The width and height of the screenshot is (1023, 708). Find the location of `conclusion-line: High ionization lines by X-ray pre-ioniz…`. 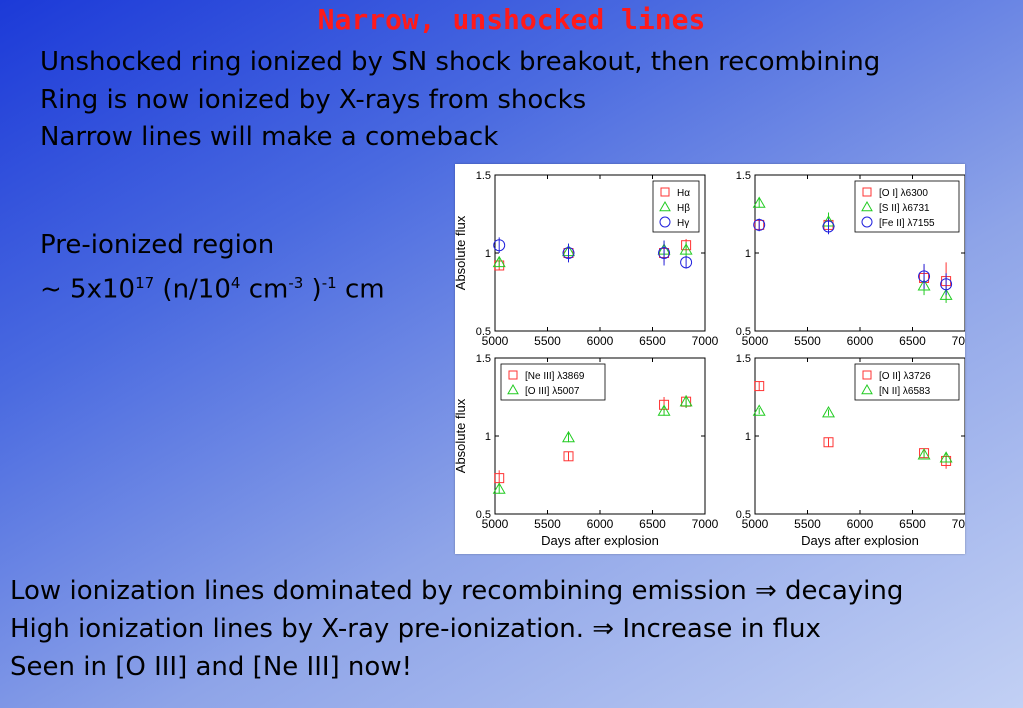

conclusion-line: High ionization lines by X-ray pre-ioniz… is located at coordinates (415, 629).